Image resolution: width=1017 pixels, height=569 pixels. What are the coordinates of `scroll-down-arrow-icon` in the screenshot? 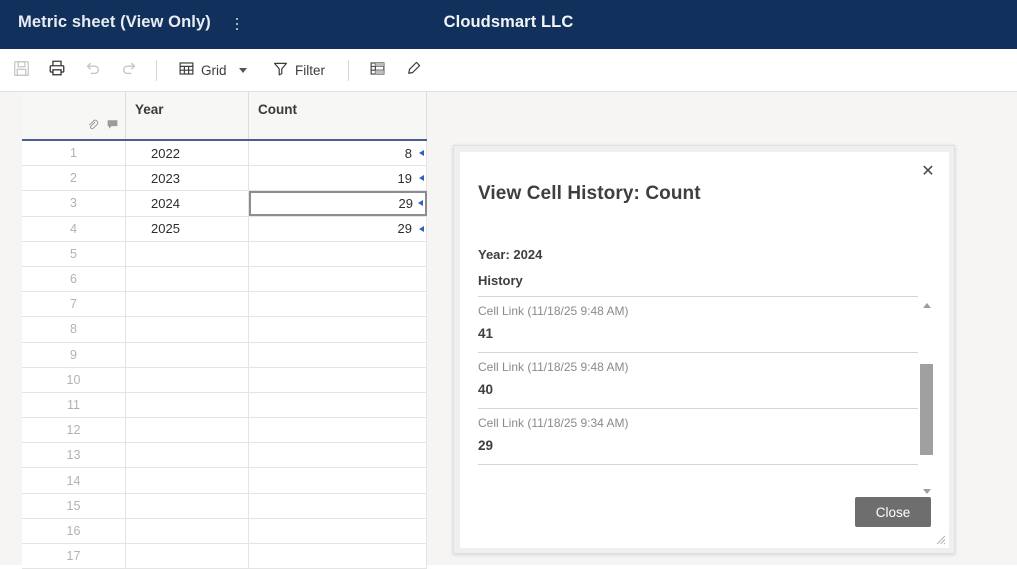 It's located at (926, 491).